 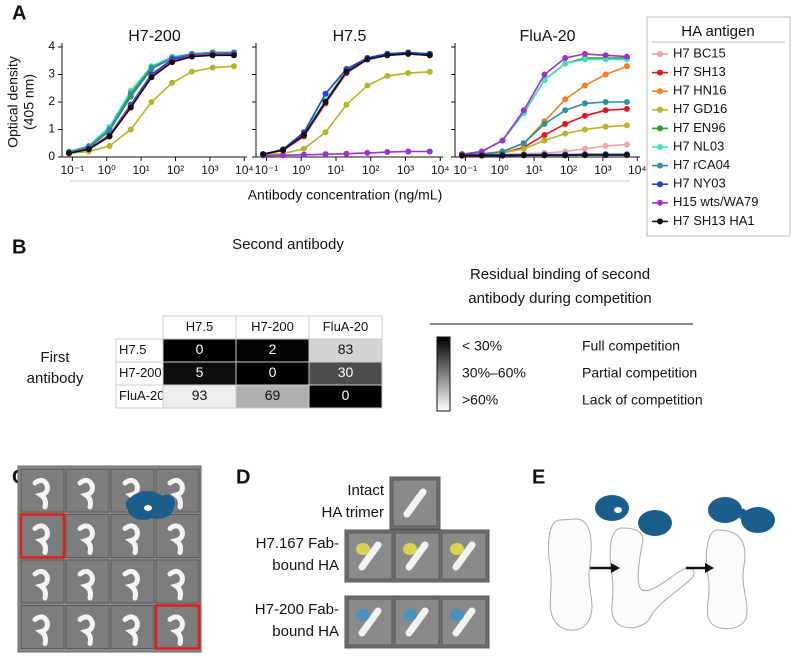 What do you see at coordinates (267, 170) in the screenshot?
I see `x-tick-label: 10⁻¹` at bounding box center [267, 170].